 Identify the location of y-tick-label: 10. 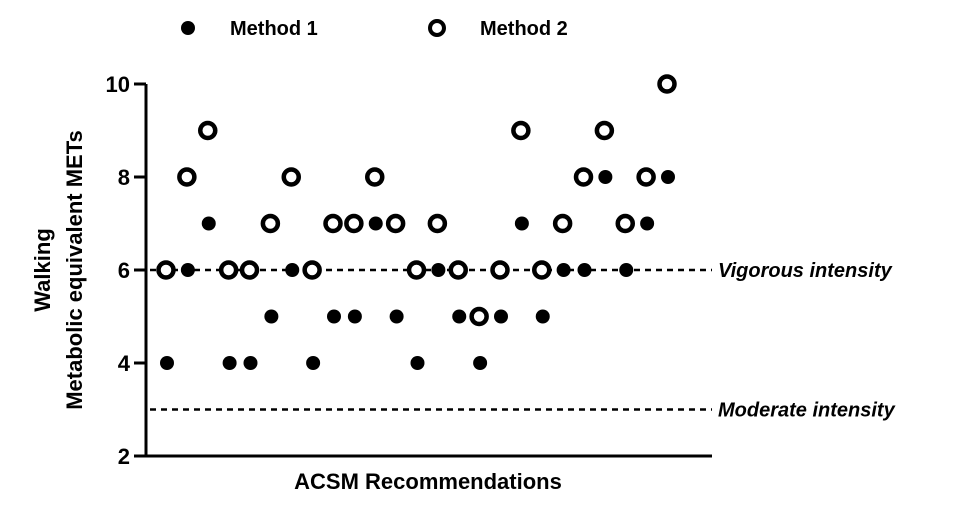
(118, 84).